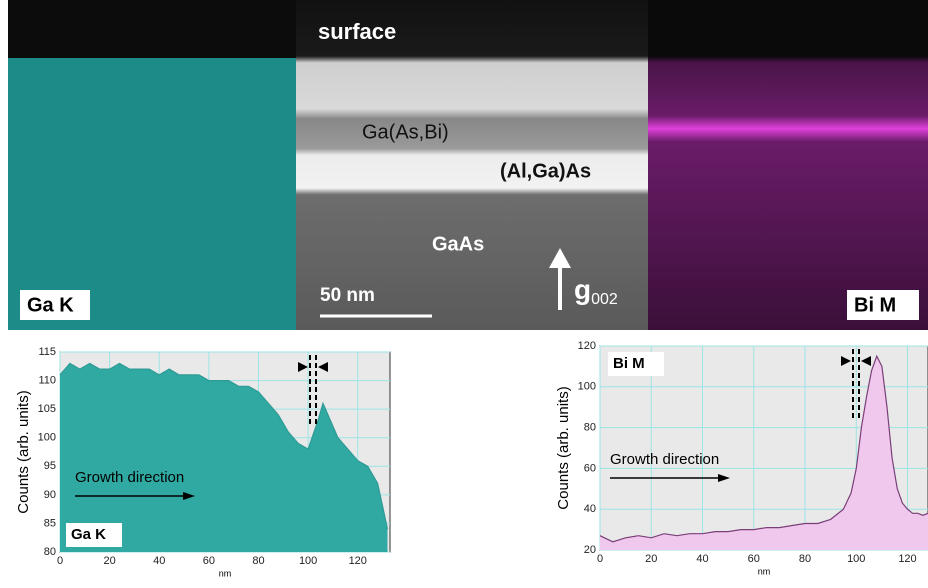  I want to click on g-subscript: 002, so click(604, 299).